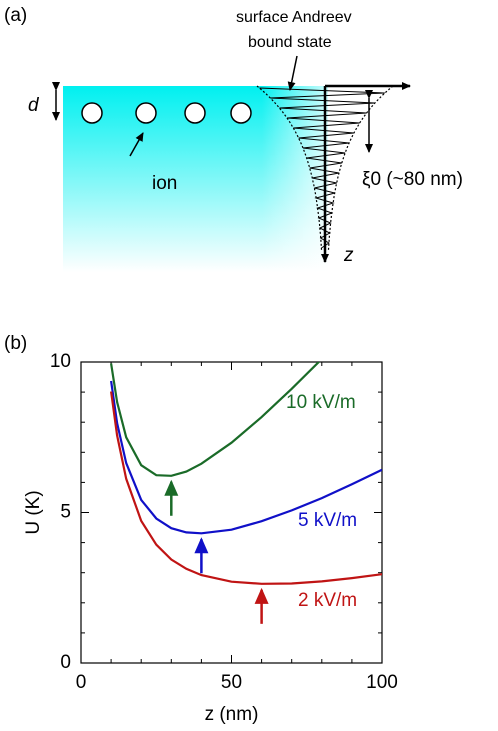 The width and height of the screenshot is (498, 731). What do you see at coordinates (60, 361) in the screenshot?
I see `y-tick-label: 10` at bounding box center [60, 361].